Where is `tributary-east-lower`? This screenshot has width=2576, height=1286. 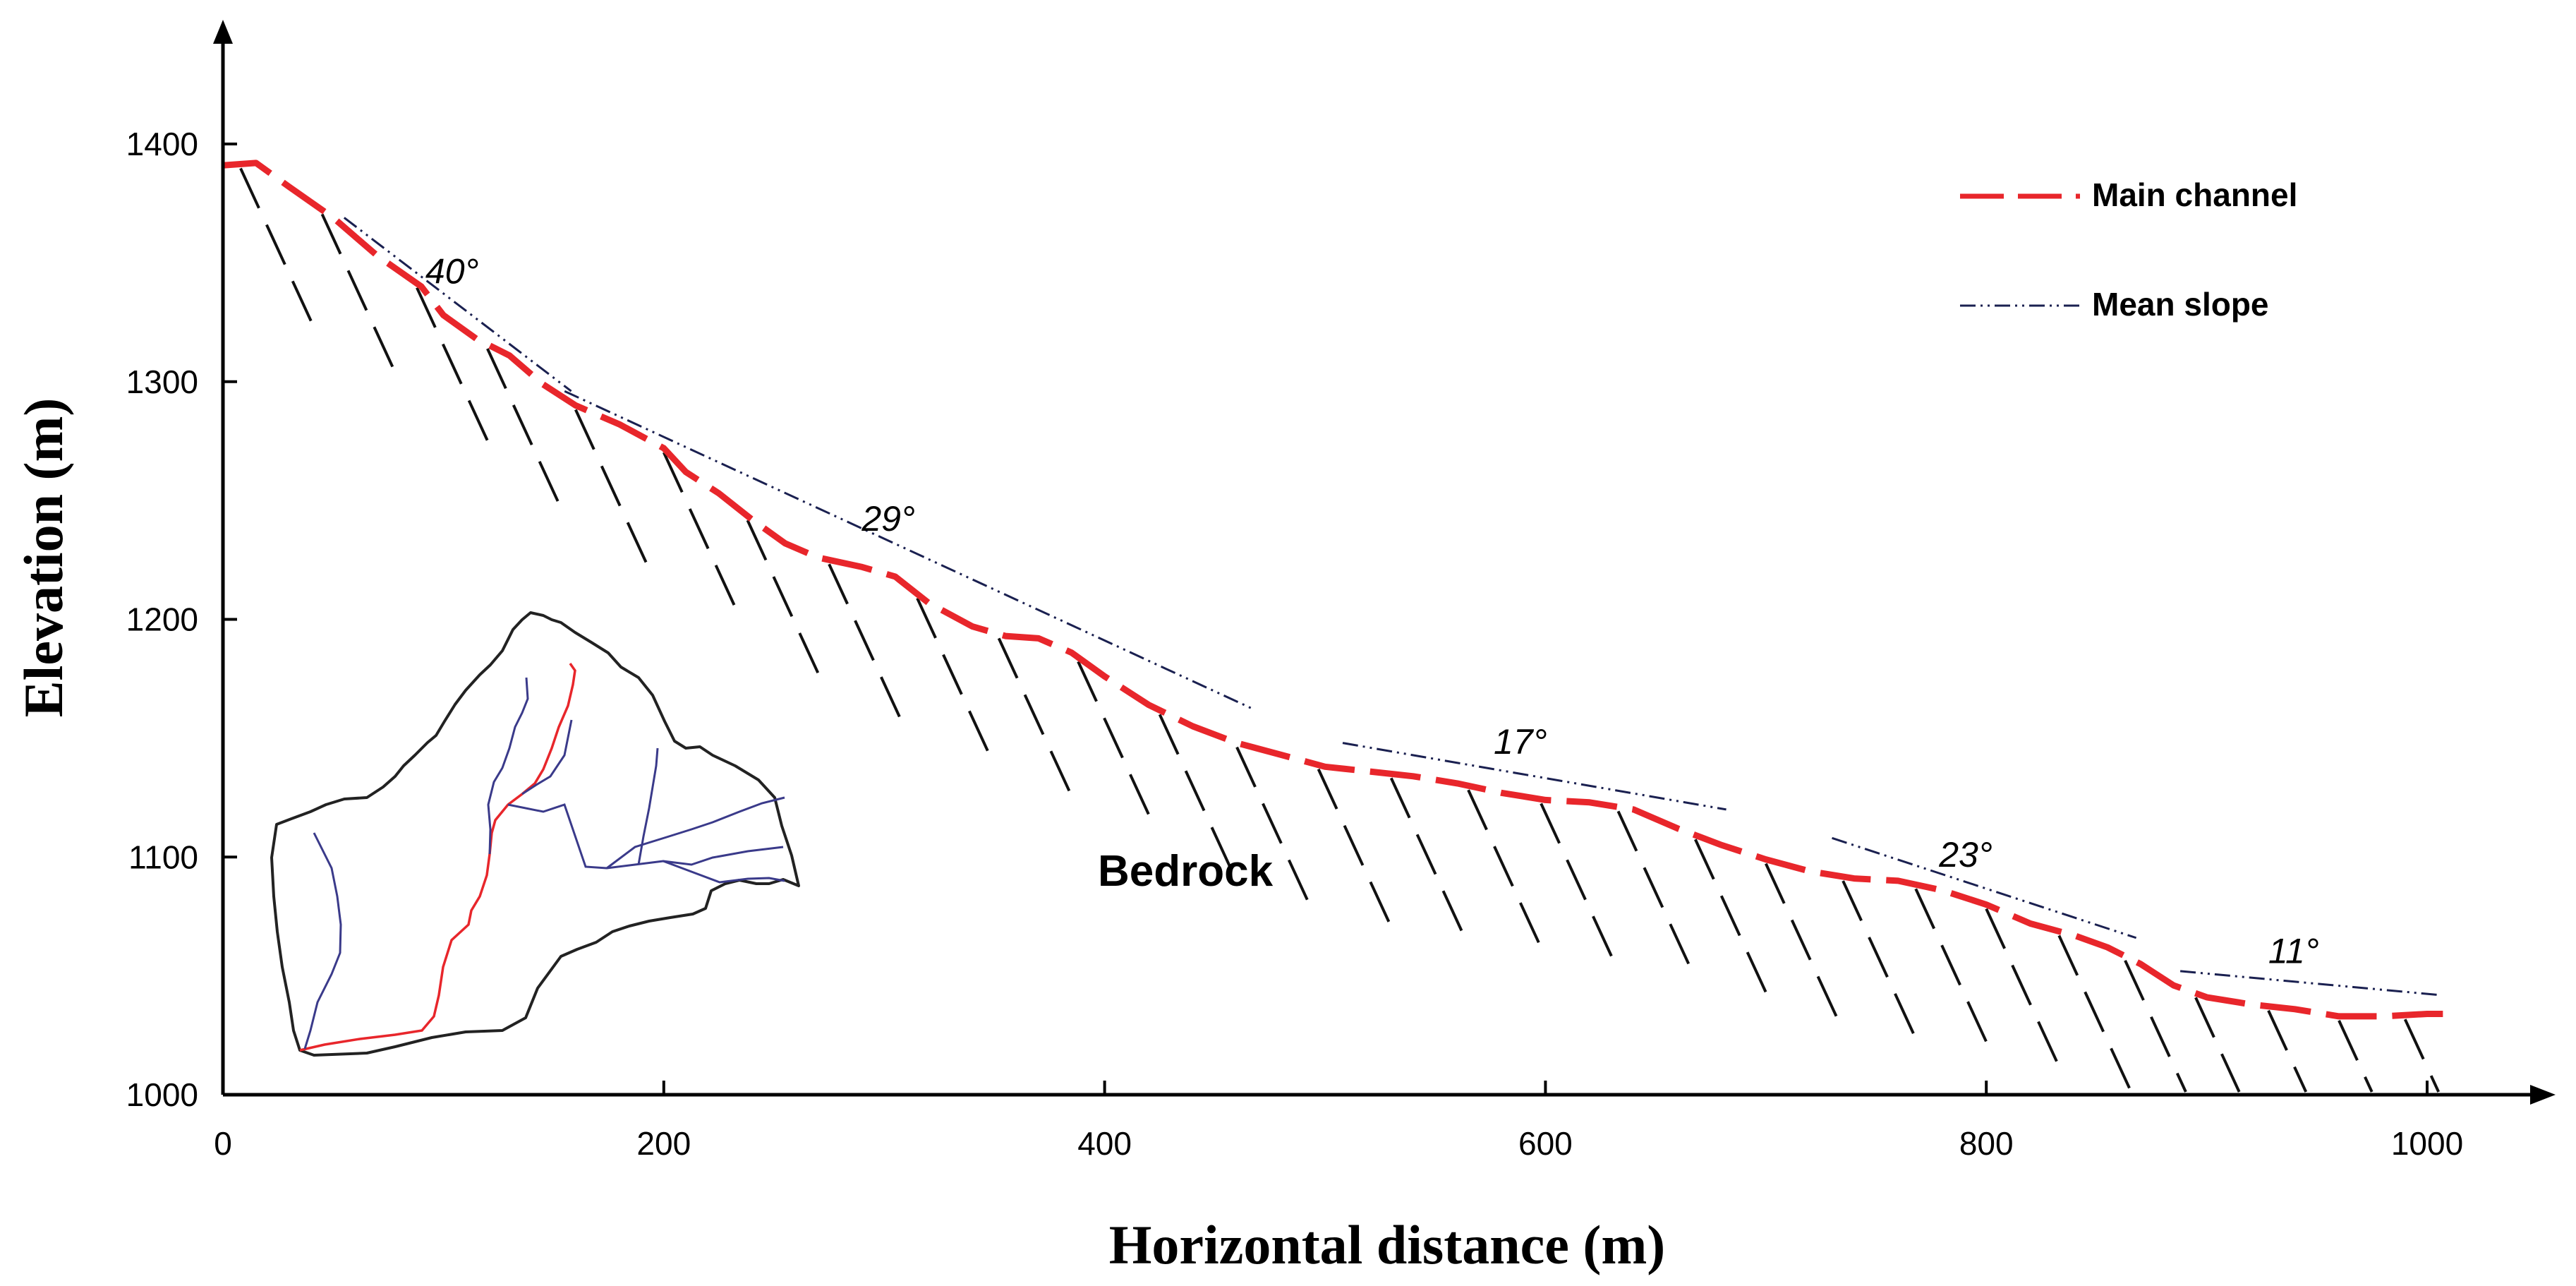 tributary-east-lower is located at coordinates (724, 872).